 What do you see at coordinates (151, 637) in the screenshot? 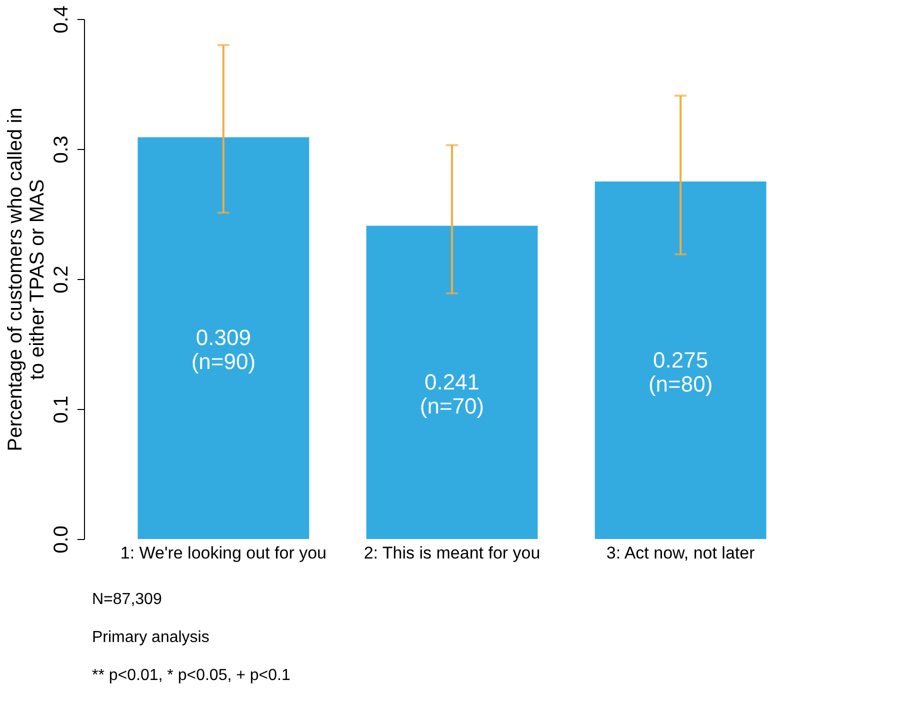
I see `text: Primary analysis` at bounding box center [151, 637].